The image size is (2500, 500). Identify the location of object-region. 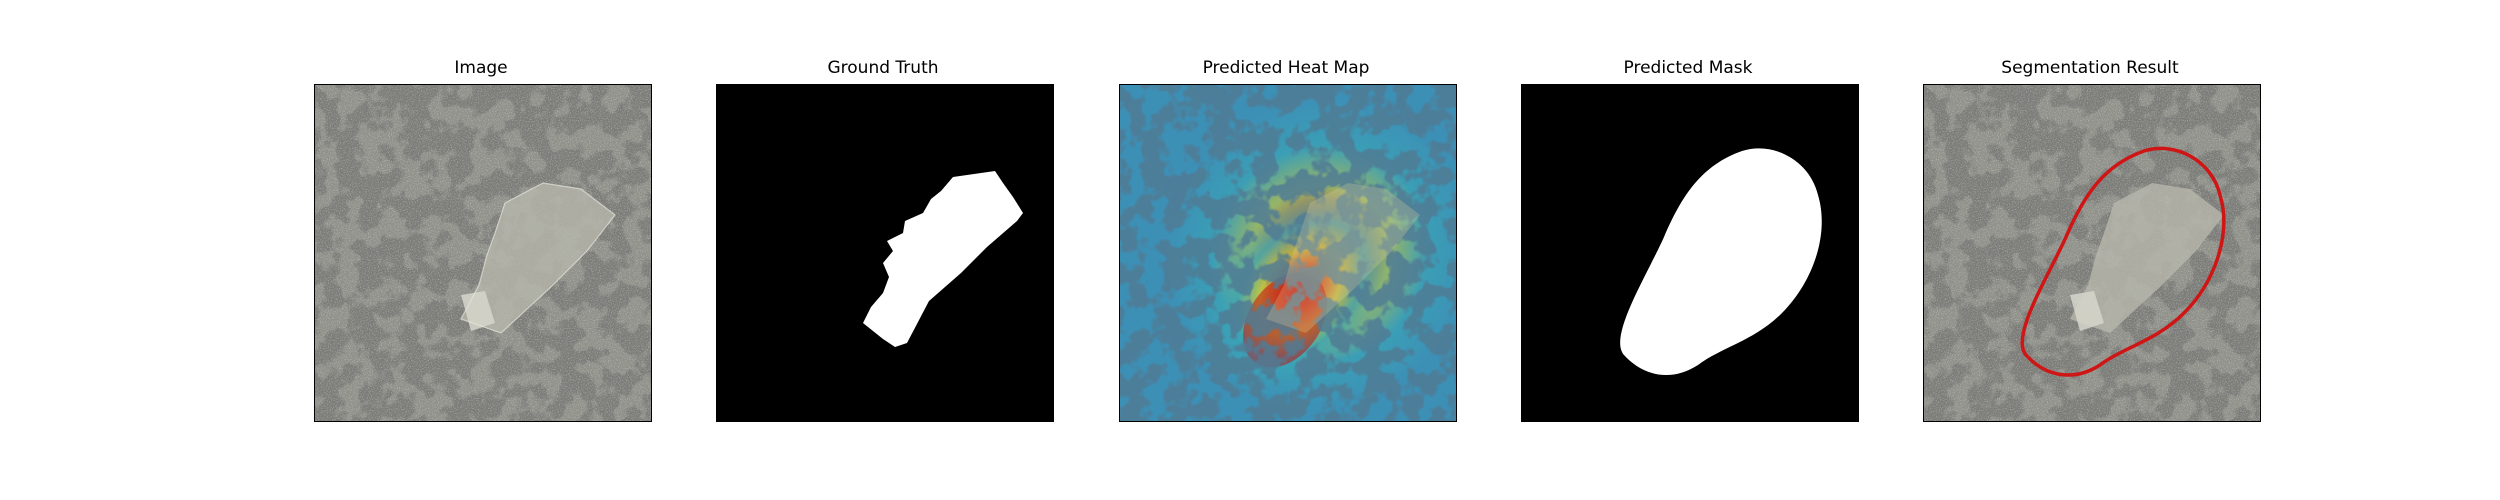
(538, 258).